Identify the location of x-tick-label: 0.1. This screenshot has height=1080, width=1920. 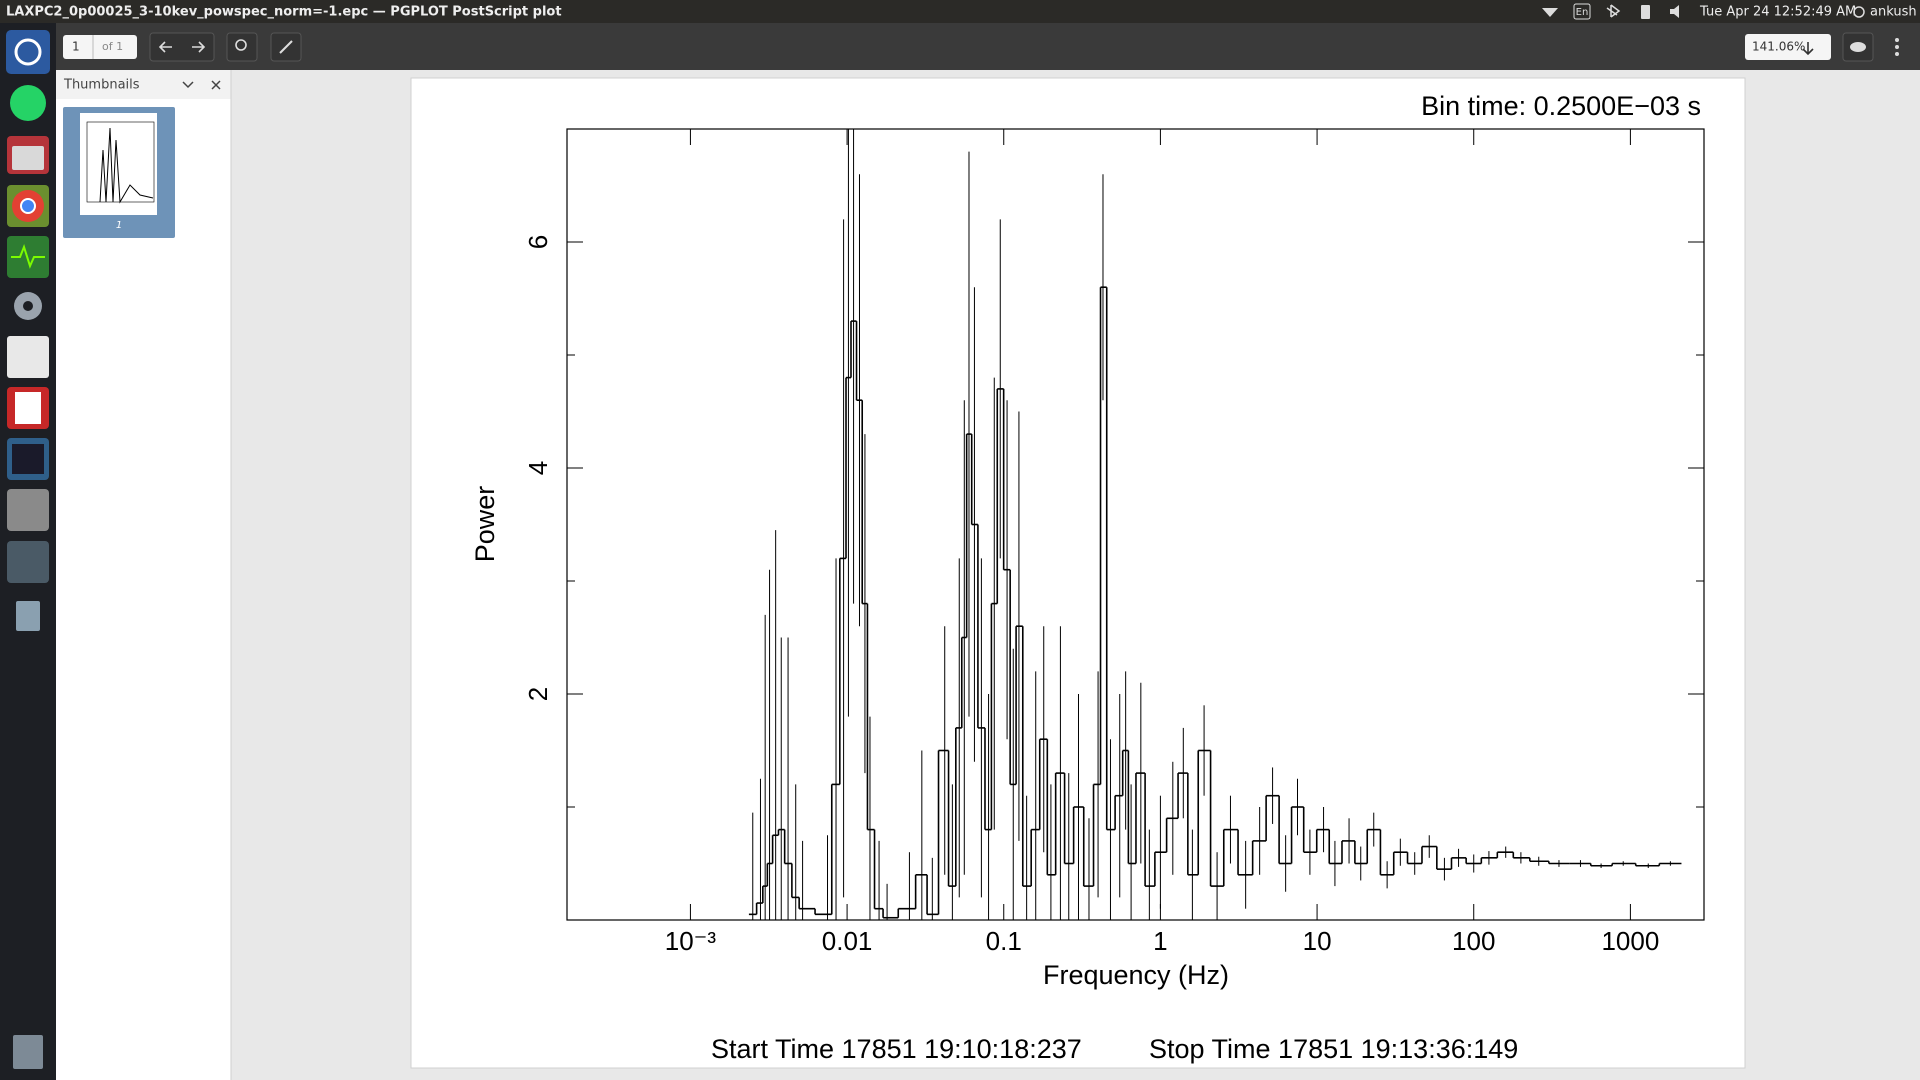
(1004, 941).